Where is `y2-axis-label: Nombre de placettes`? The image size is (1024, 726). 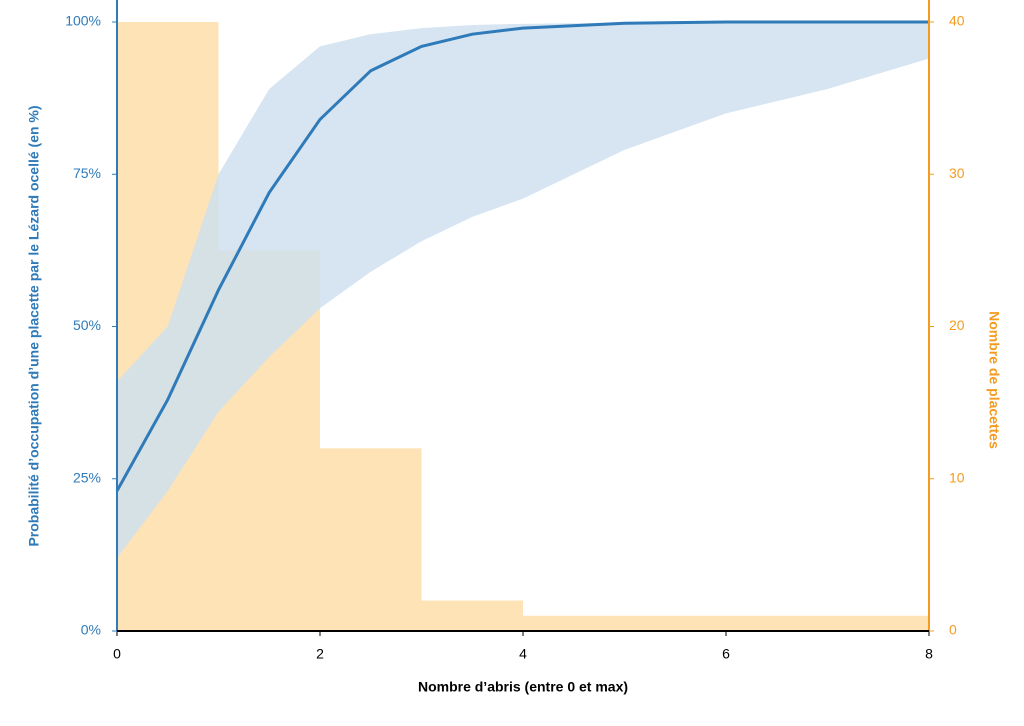
y2-axis-label: Nombre de placettes is located at coordinates (994, 380).